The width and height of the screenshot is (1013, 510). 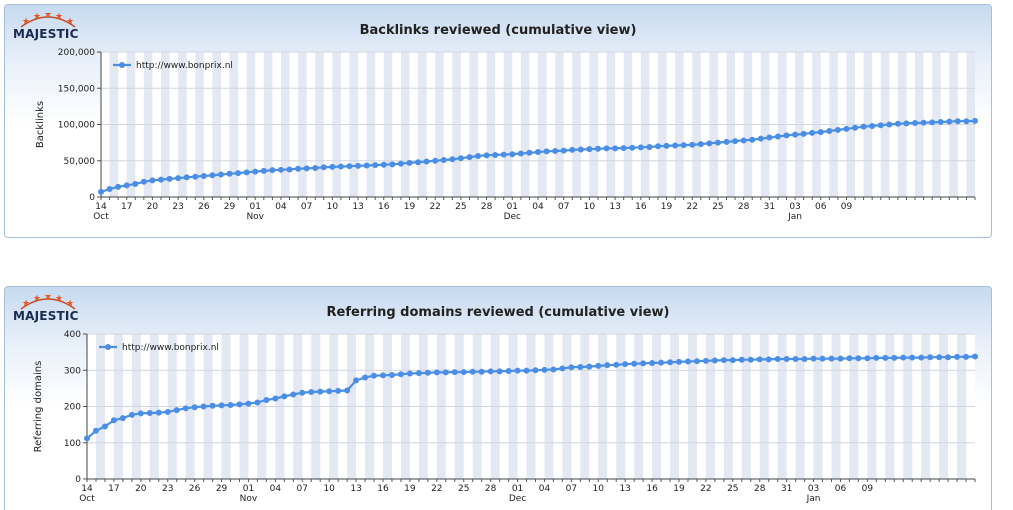 I want to click on y-tick-label: 400, so click(x=72, y=335).